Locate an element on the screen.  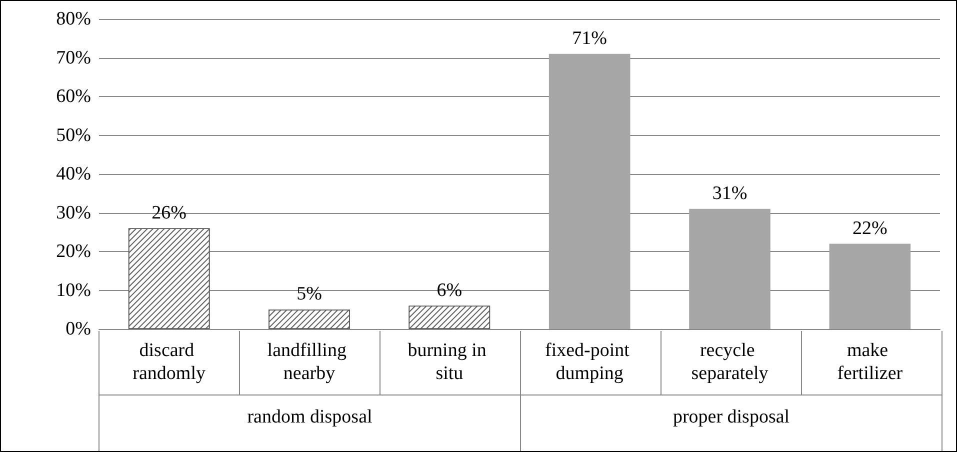
data-label: 5% is located at coordinates (309, 294).